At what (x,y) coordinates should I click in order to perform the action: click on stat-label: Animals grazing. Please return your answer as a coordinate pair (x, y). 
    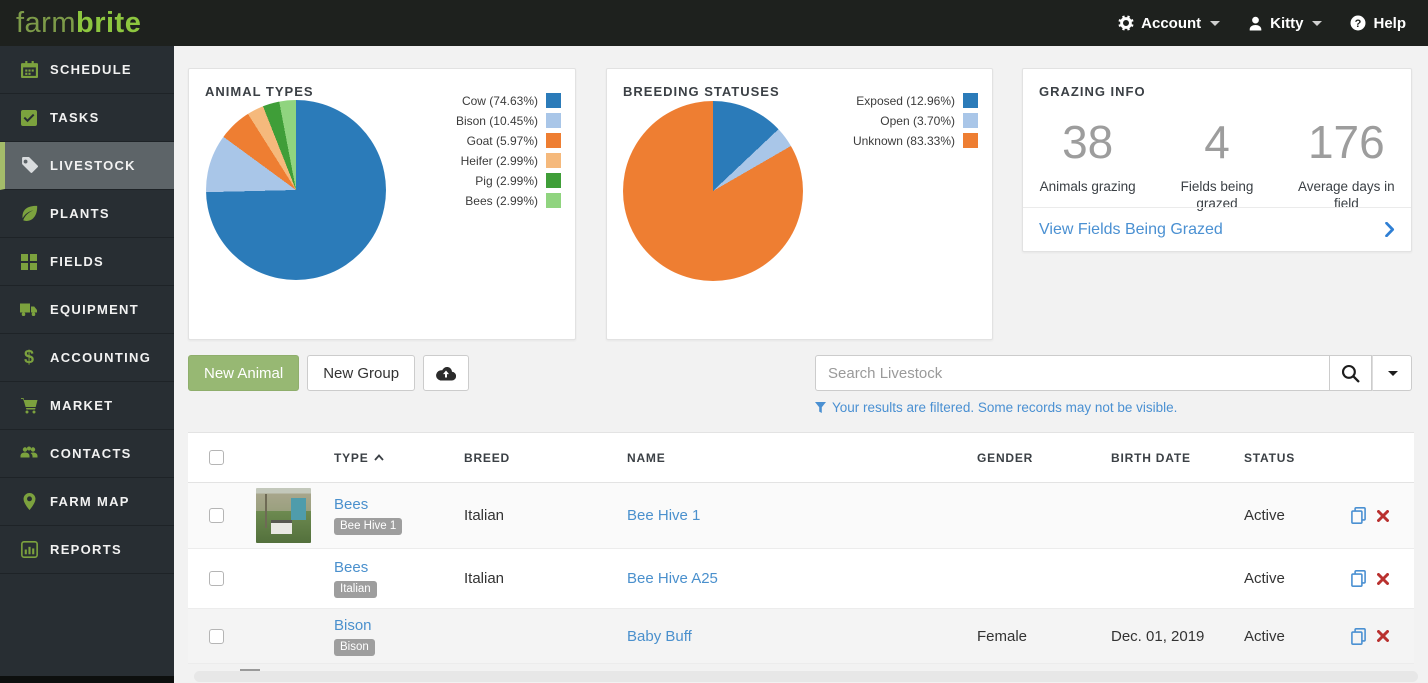
    Looking at the image, I should click on (1087, 186).